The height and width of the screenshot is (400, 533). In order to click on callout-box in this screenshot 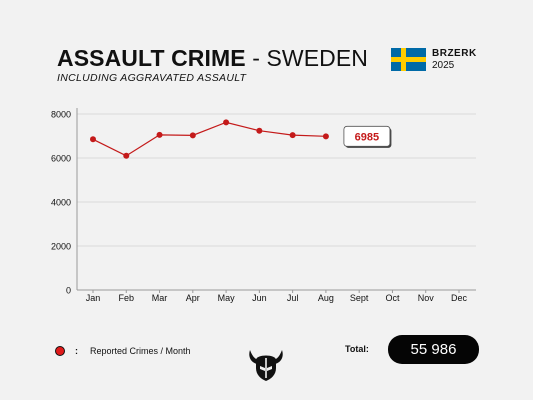, I will do `click(367, 136)`.